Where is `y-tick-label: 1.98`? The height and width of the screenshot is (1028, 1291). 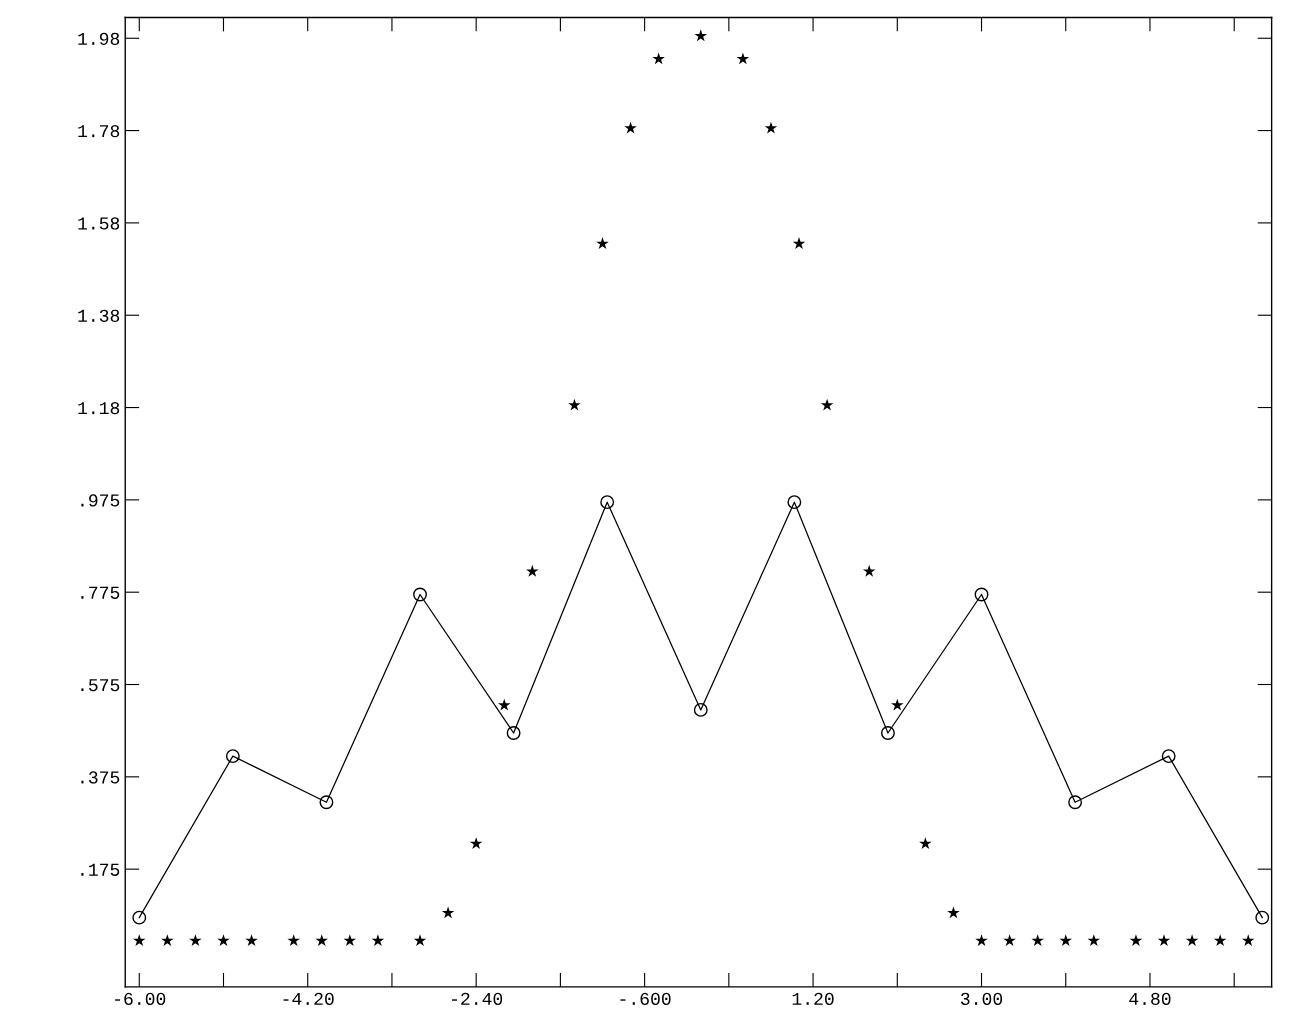 y-tick-label: 1.98 is located at coordinates (99, 38).